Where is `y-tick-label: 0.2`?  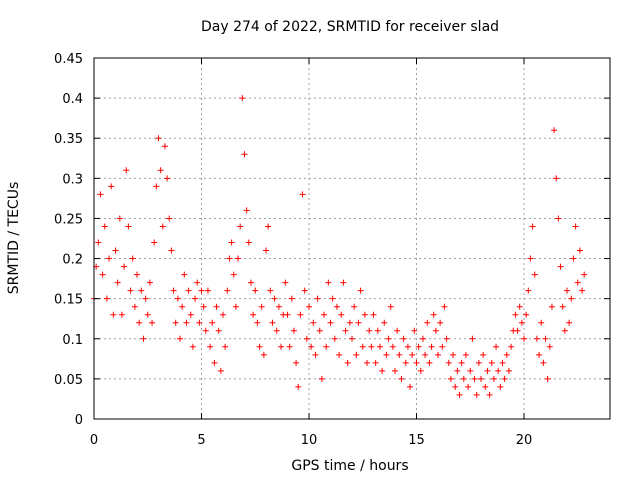 y-tick-label: 0.2 is located at coordinates (72, 260).